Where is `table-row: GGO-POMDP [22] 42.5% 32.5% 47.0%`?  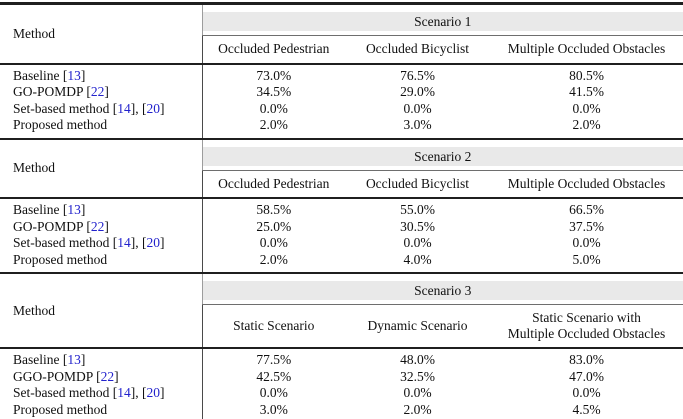
table-row: GGO-POMDP [22] 42.5% 32.5% 47.0% is located at coordinates (341, 376).